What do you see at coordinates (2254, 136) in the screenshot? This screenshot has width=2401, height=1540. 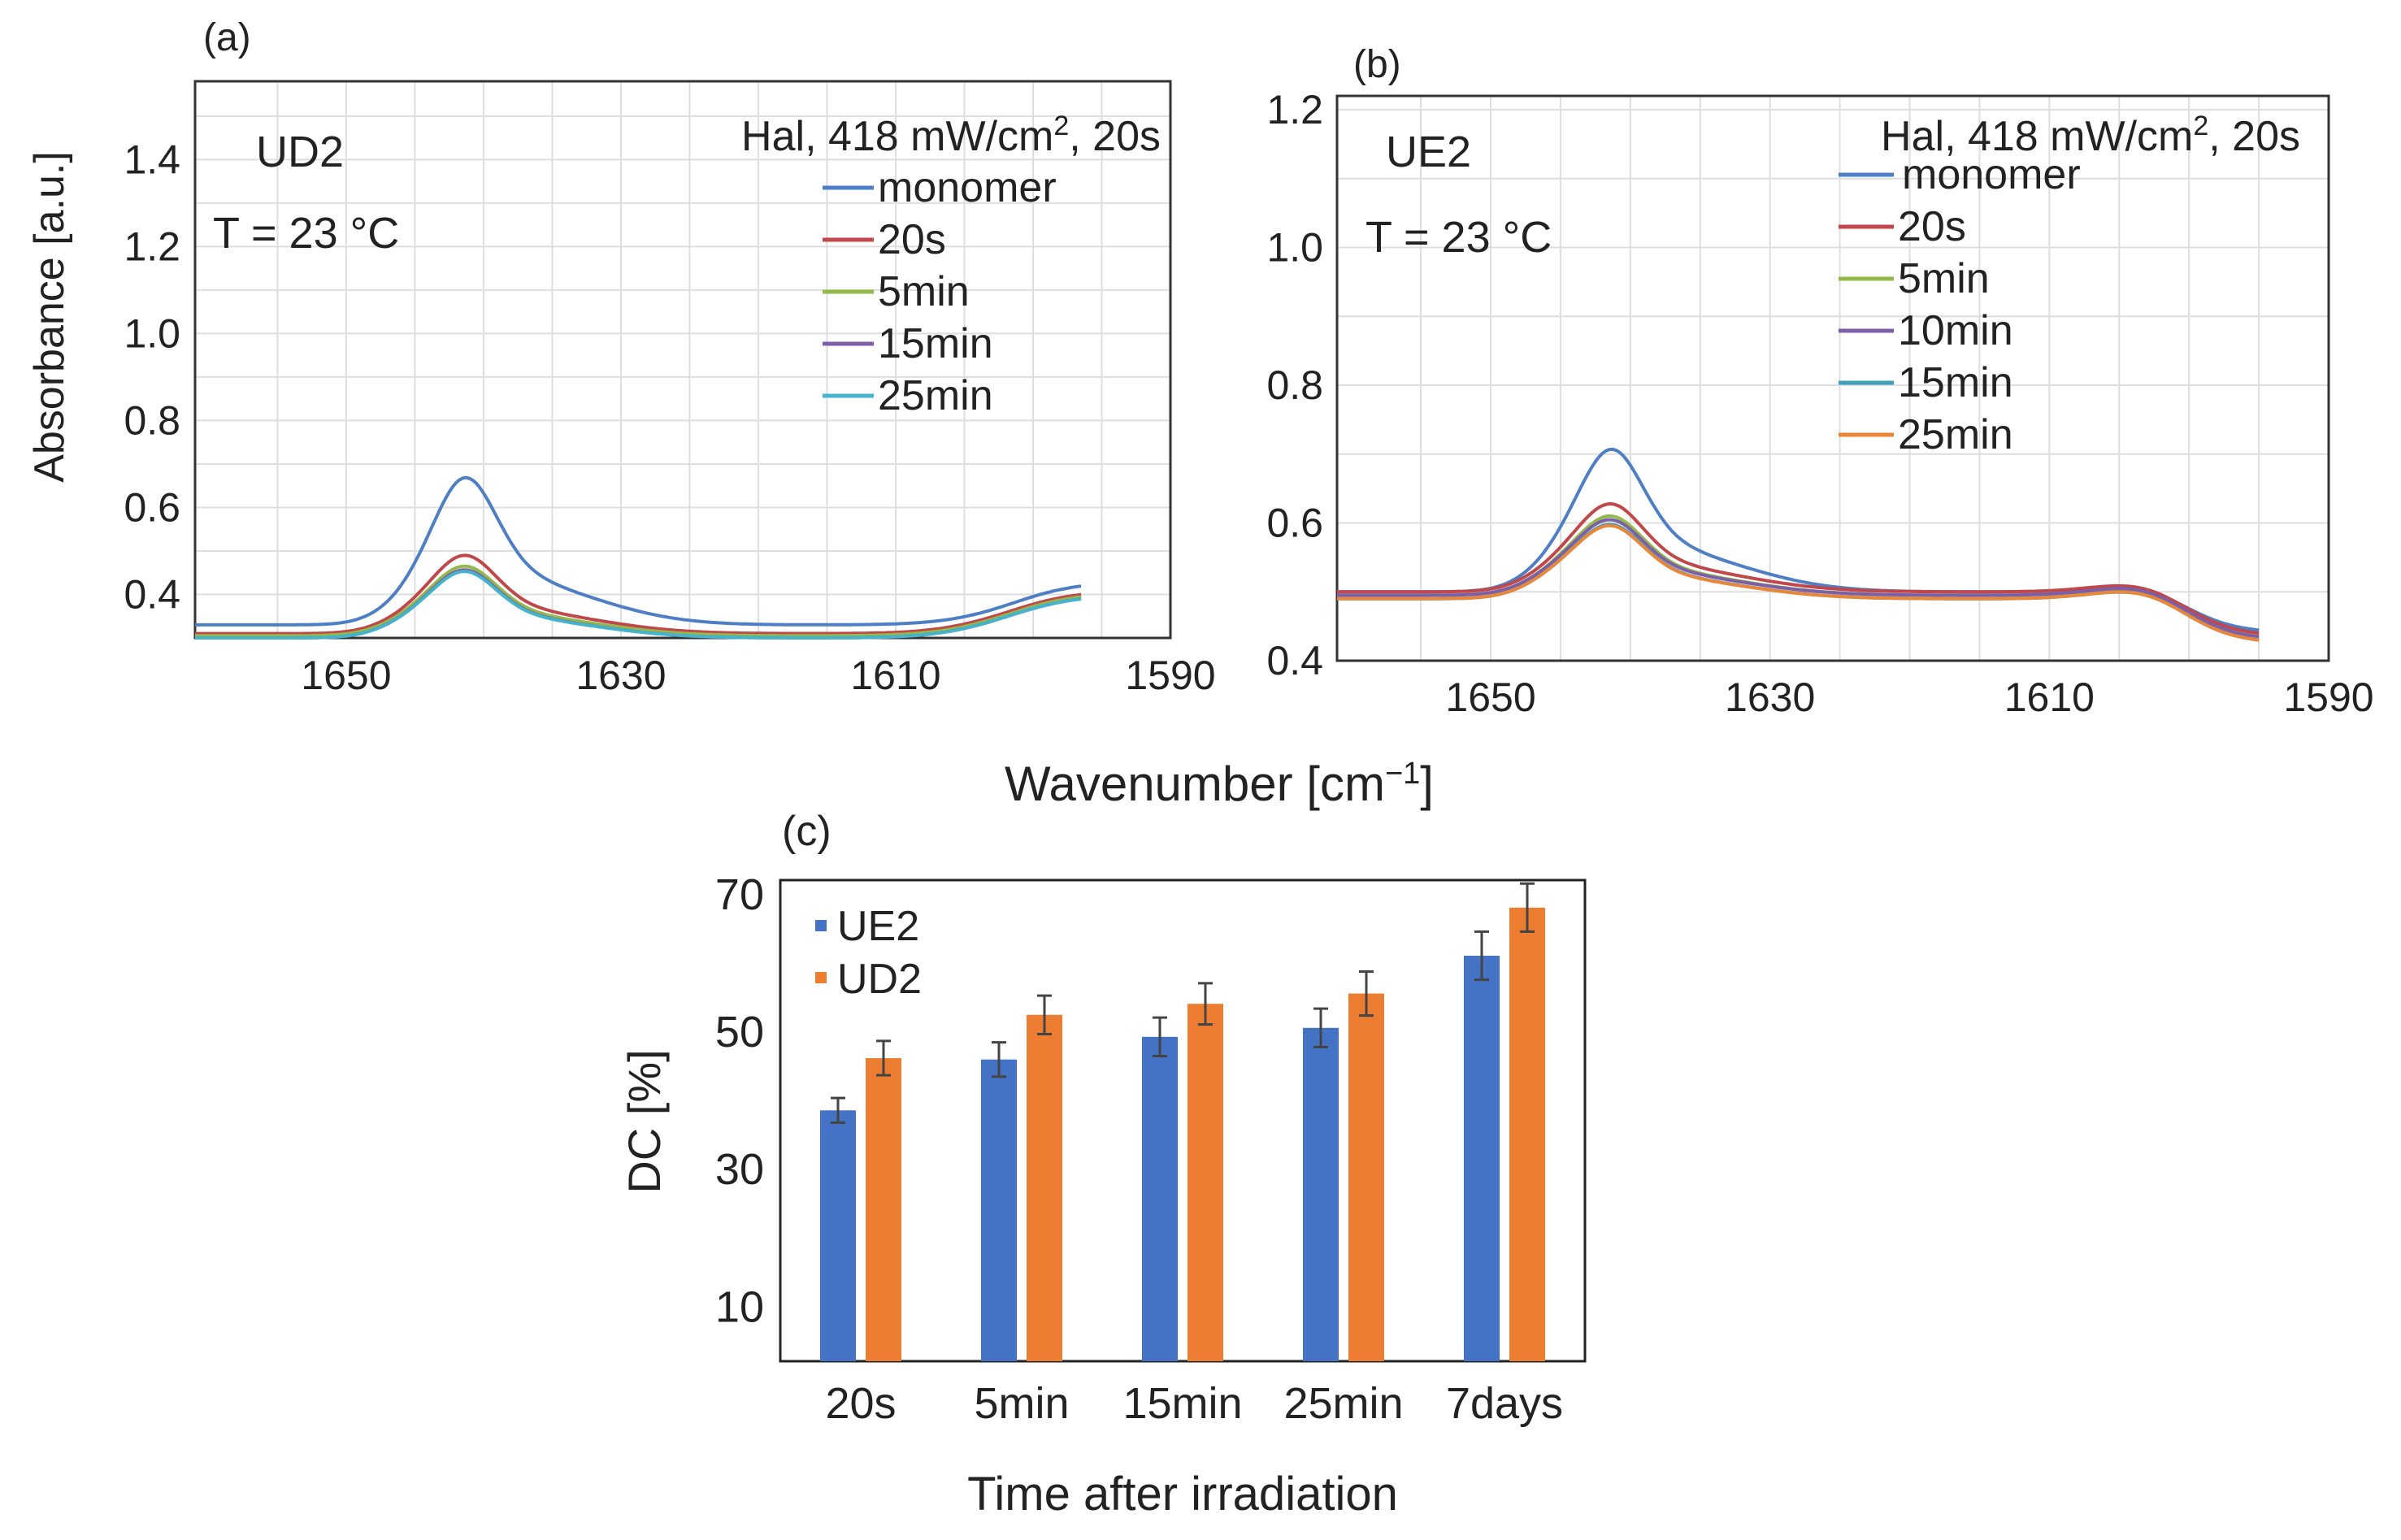 I see `panel-b-condition-suffix: , 20s` at bounding box center [2254, 136].